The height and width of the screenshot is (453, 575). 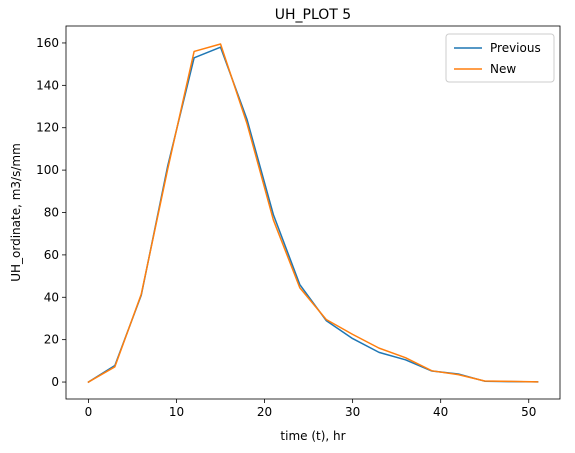 I want to click on y-tick-label: 0, so click(x=55, y=382).